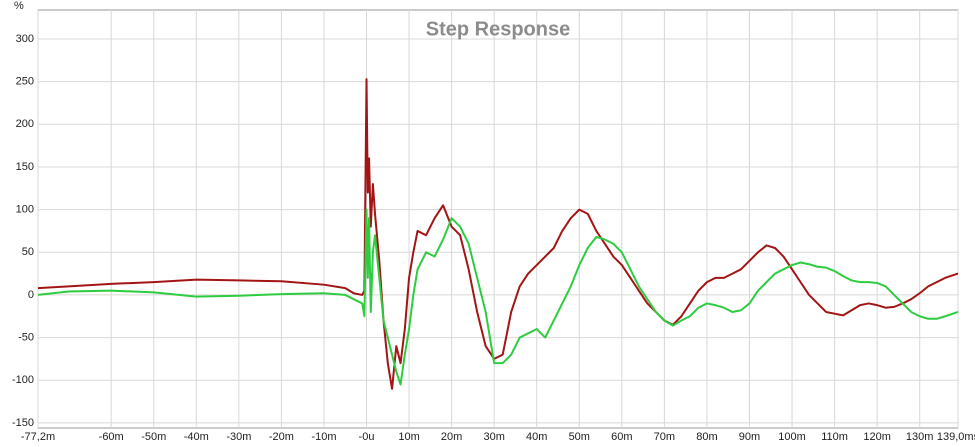 The image size is (975, 447). What do you see at coordinates (31, 295) in the screenshot?
I see `y-tick-label: 0` at bounding box center [31, 295].